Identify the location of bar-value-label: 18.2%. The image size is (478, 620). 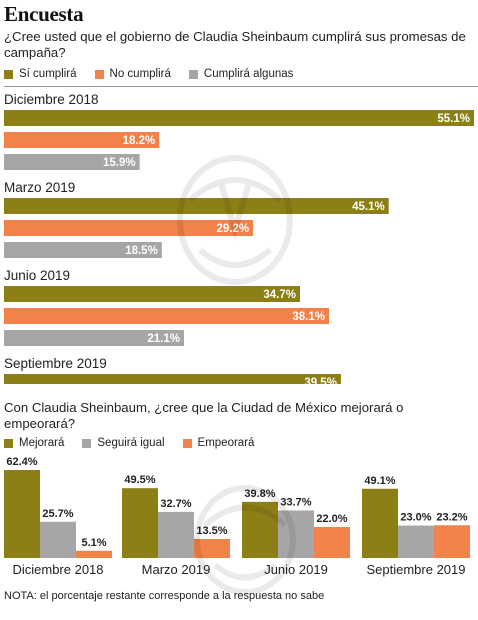
(139, 141).